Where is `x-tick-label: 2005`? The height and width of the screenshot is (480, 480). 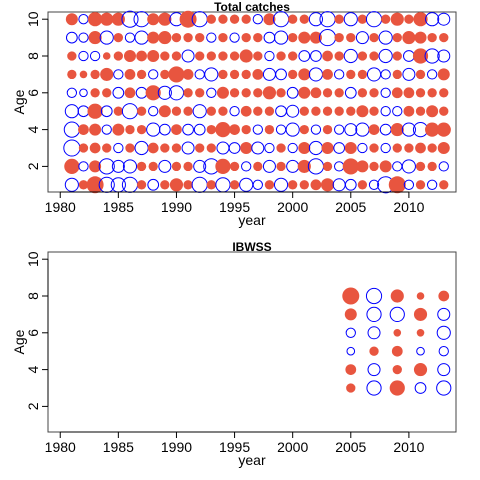
x-tick-label: 2005 is located at coordinates (350, 447).